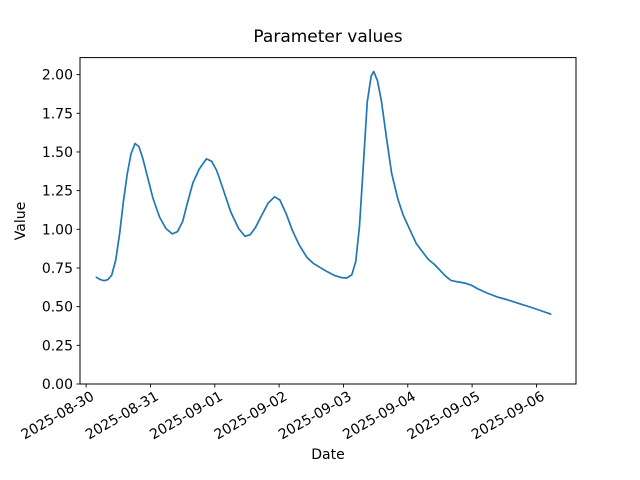 The image size is (640, 480). What do you see at coordinates (508, 416) in the screenshot?
I see `x-tick-label: 2025-09-06` at bounding box center [508, 416].